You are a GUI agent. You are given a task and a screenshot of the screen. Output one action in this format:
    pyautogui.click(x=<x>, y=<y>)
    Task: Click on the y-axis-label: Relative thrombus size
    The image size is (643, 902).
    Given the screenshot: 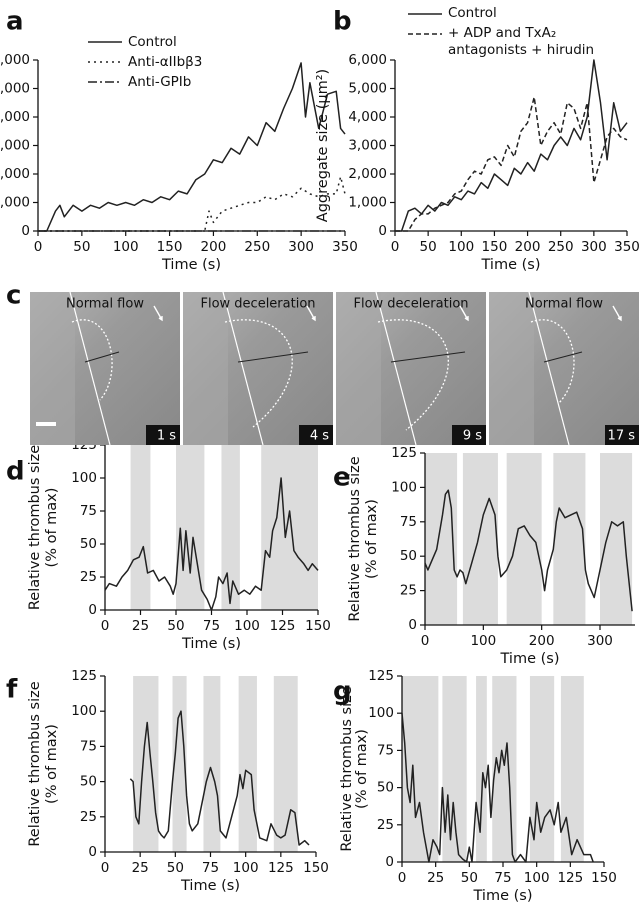 What is the action you would take?
    pyautogui.click(x=35, y=763)
    